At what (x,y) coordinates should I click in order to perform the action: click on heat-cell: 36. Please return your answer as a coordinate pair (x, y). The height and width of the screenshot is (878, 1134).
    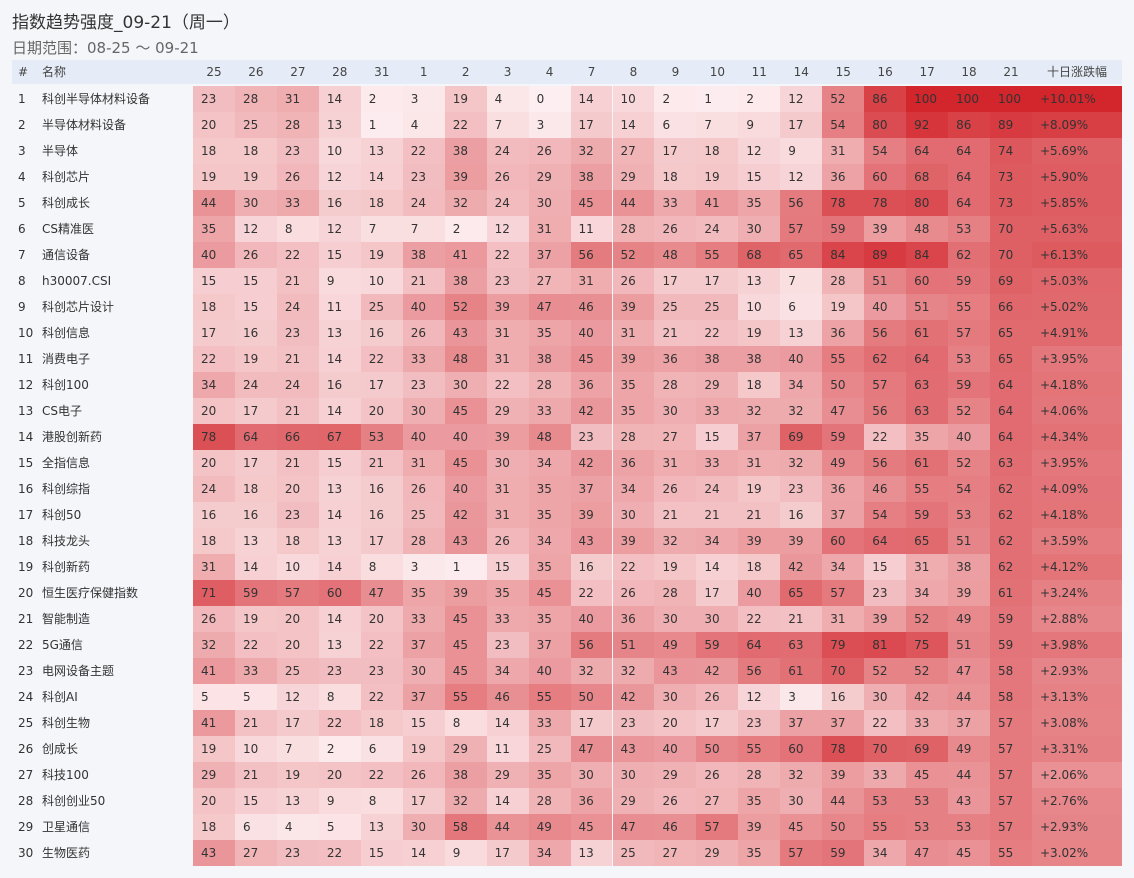
    Looking at the image, I should click on (843, 489).